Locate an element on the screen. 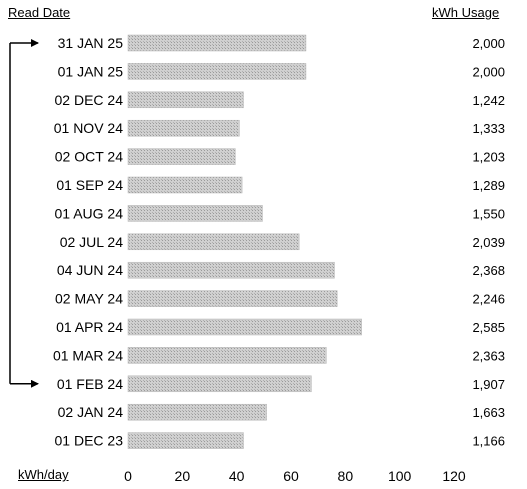 Image resolution: width=527 pixels, height=489 pixels. date-label: 01 MAR 24 is located at coordinates (88, 355).